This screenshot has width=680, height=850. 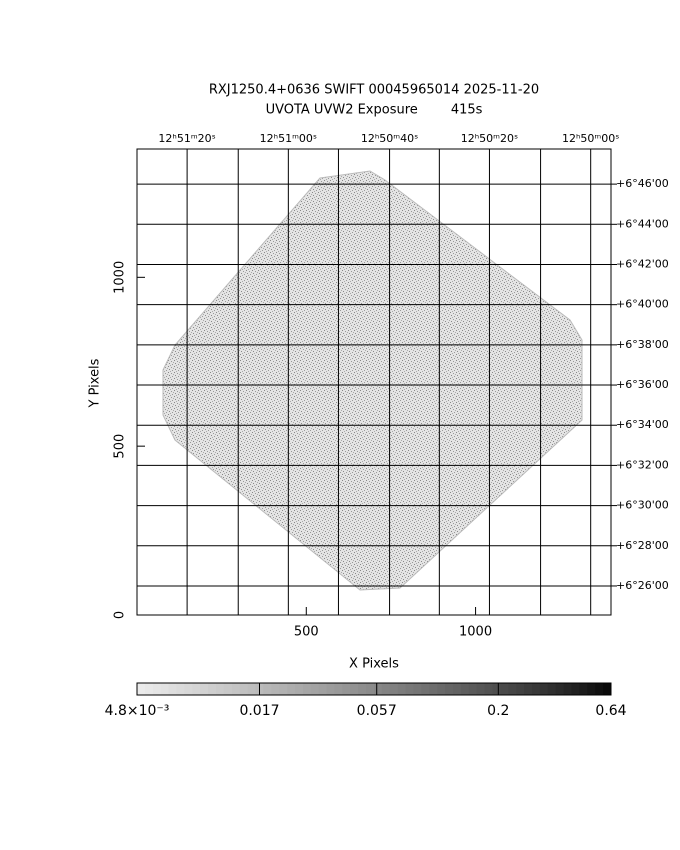 I want to click on colorbar-tick-label: 0.017, so click(x=259, y=711).